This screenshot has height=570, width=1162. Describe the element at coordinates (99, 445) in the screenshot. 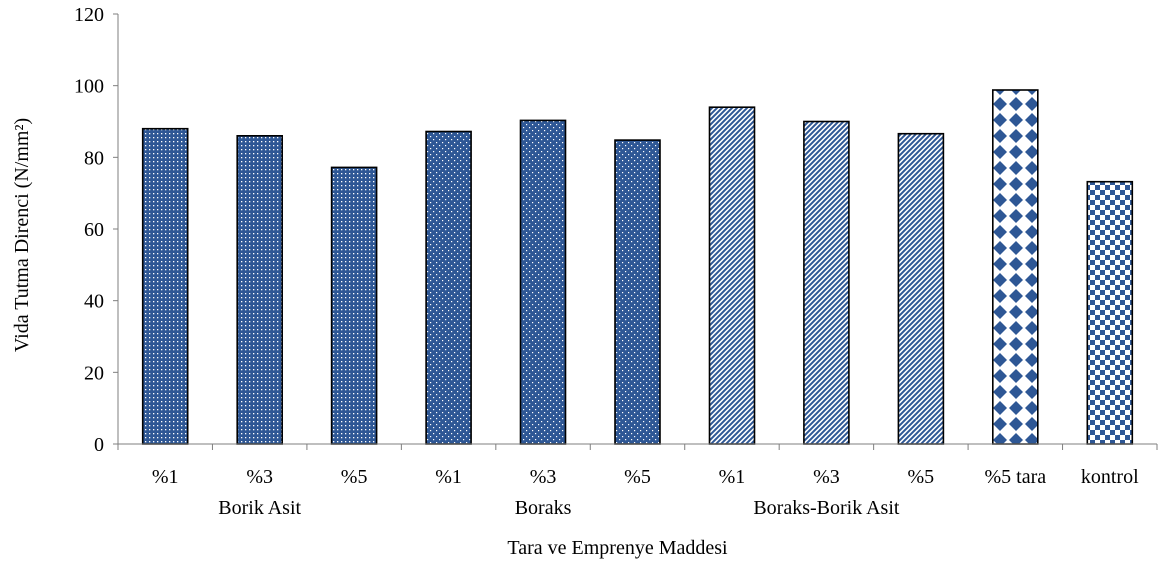

I see `y-tick-label: 0` at that location.